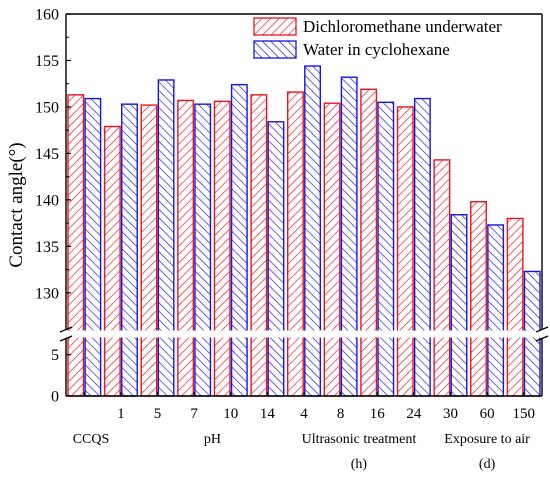 This screenshot has width=550, height=478. I want to click on x-category-label-7: 7, so click(194, 414).